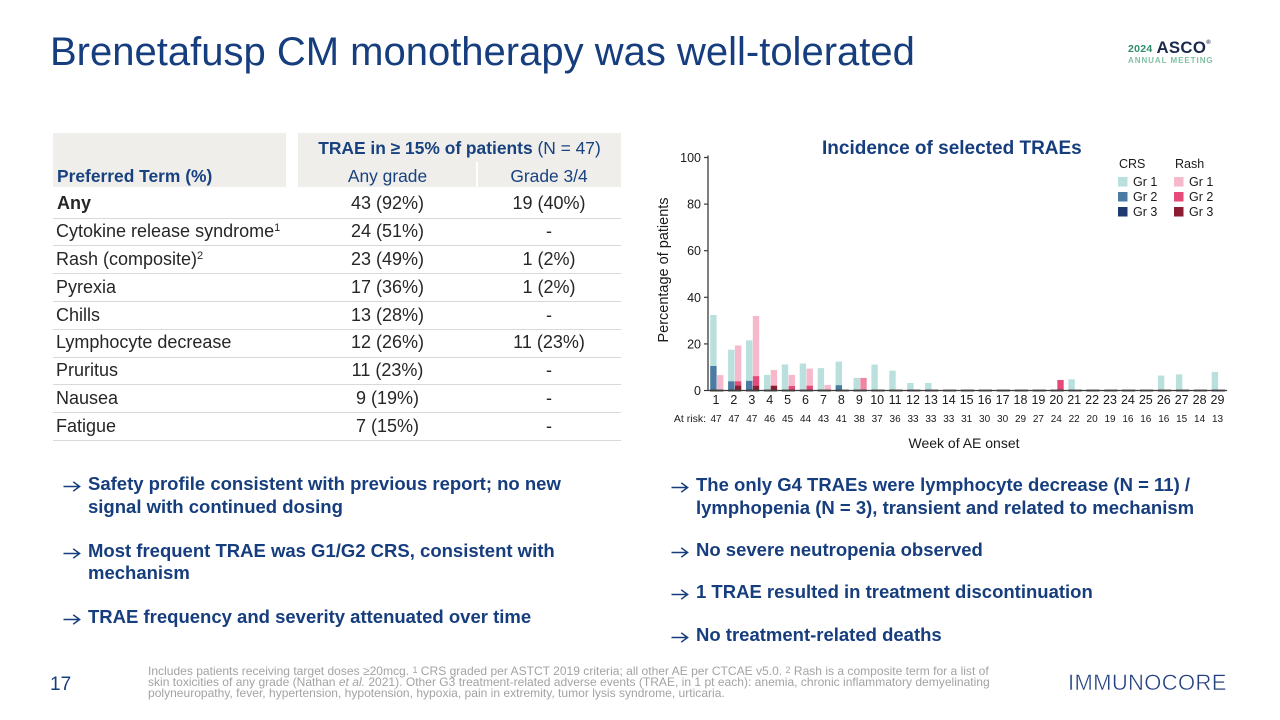  Describe the element at coordinates (896, 419) in the screenshot. I see `svg-text: 36` at that location.